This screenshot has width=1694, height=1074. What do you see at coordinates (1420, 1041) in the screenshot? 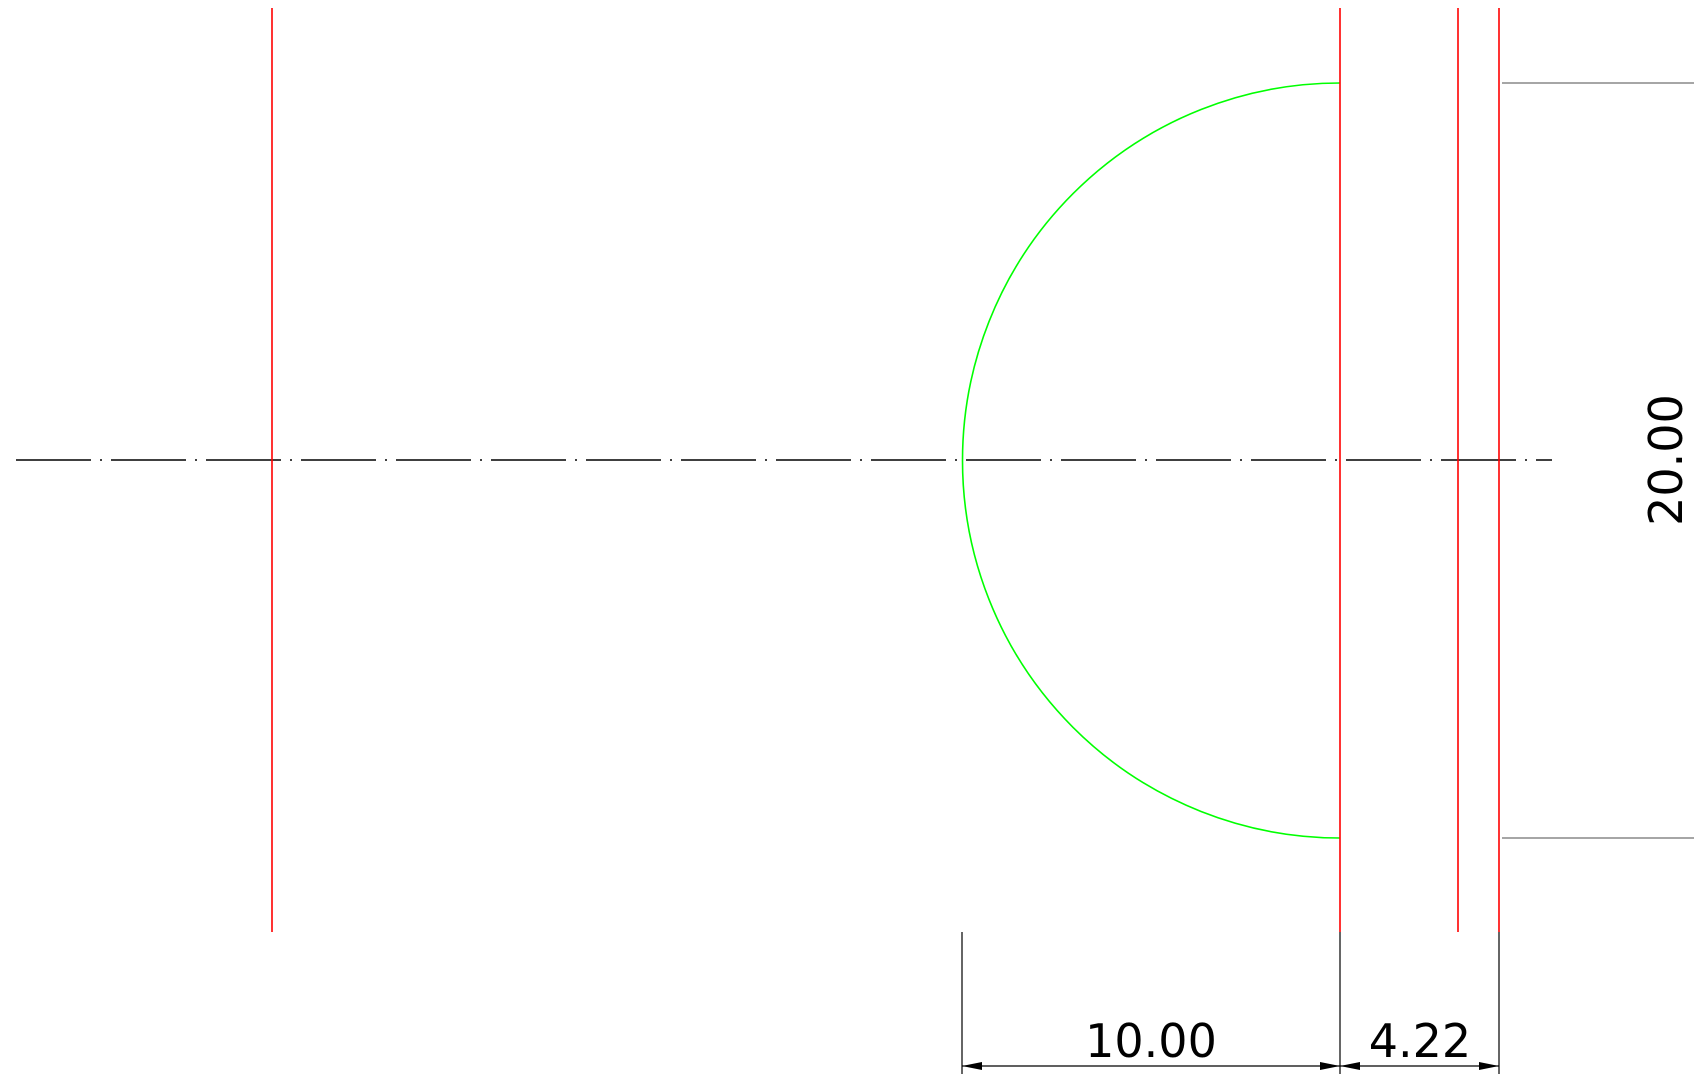
I see `dimension-text-4-22: 4.22` at bounding box center [1420, 1041].